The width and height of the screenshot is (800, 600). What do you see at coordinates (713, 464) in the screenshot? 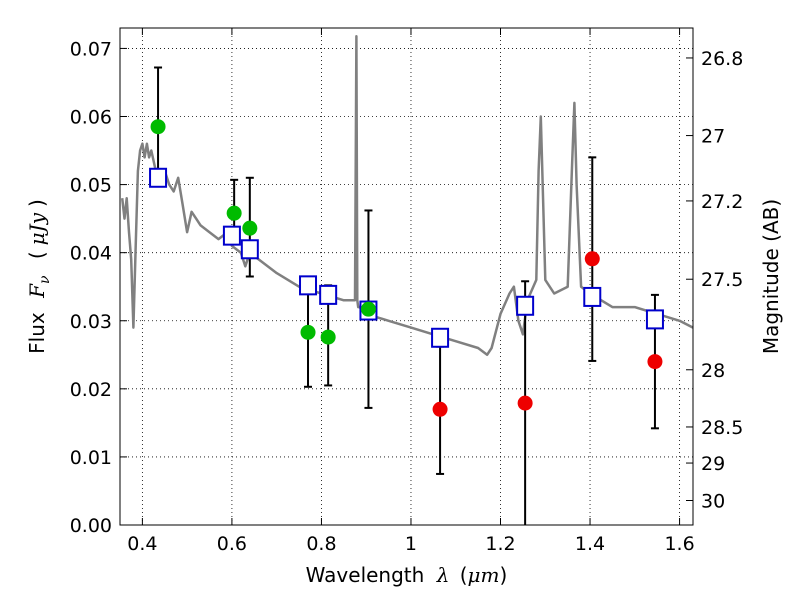
I see `y2-tick-label: 29` at bounding box center [713, 464].